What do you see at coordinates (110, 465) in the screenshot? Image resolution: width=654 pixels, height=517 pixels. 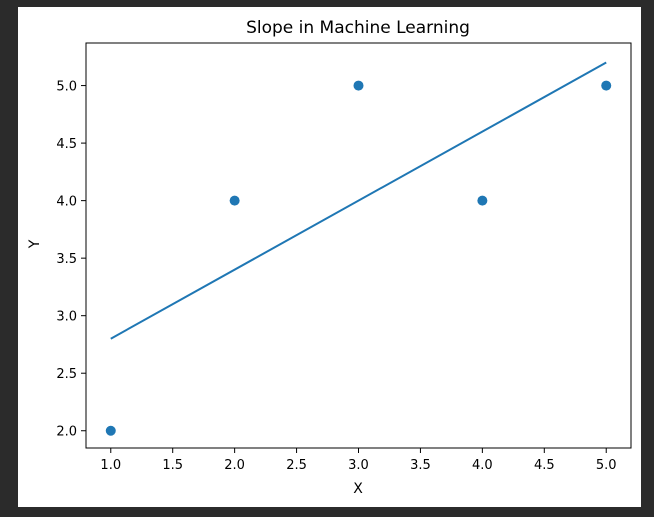 I see `x-tick-label: 1.0` at bounding box center [110, 465].